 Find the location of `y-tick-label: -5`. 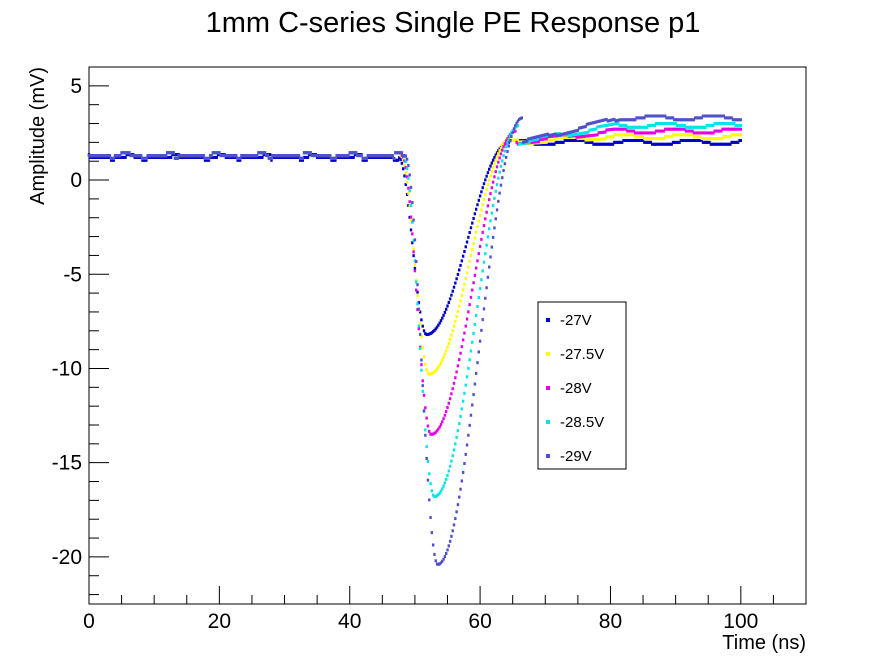

y-tick-label: -5 is located at coordinates (72, 274).